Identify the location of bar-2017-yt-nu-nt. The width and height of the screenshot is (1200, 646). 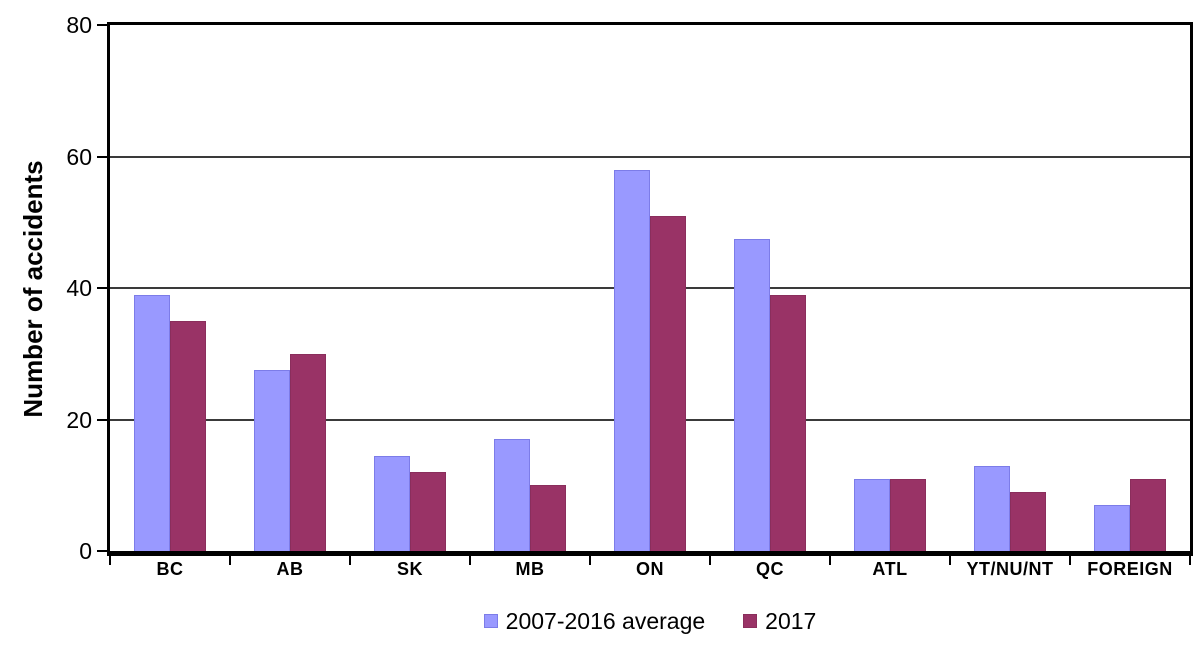
(1028, 521).